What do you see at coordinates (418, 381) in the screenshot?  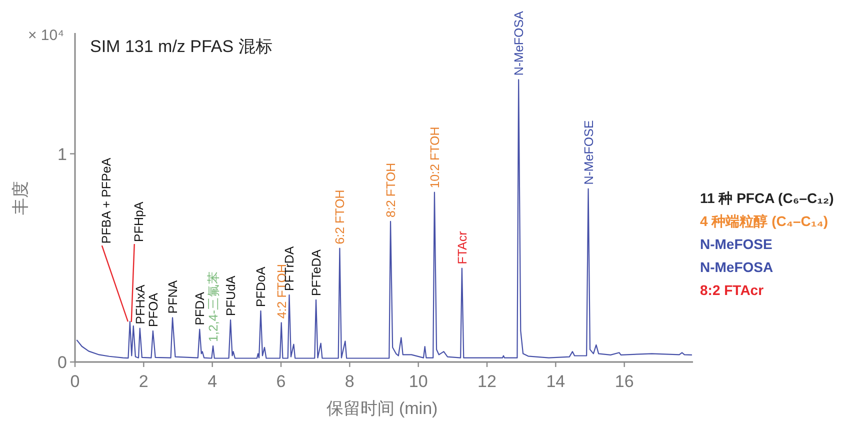 I see `x-tick-label: 10` at bounding box center [418, 381].